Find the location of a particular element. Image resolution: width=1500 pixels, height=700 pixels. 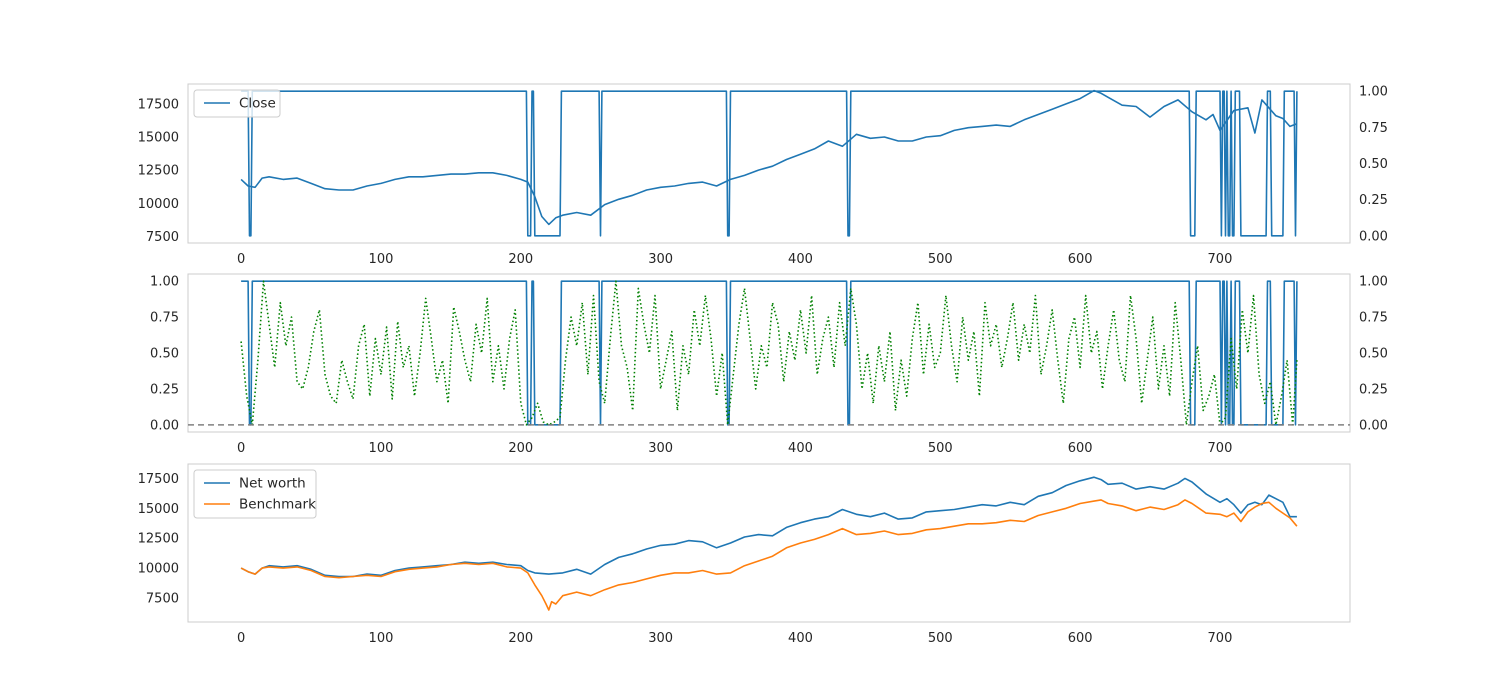

legend: Net worth Benchmark is located at coordinates (255, 494).